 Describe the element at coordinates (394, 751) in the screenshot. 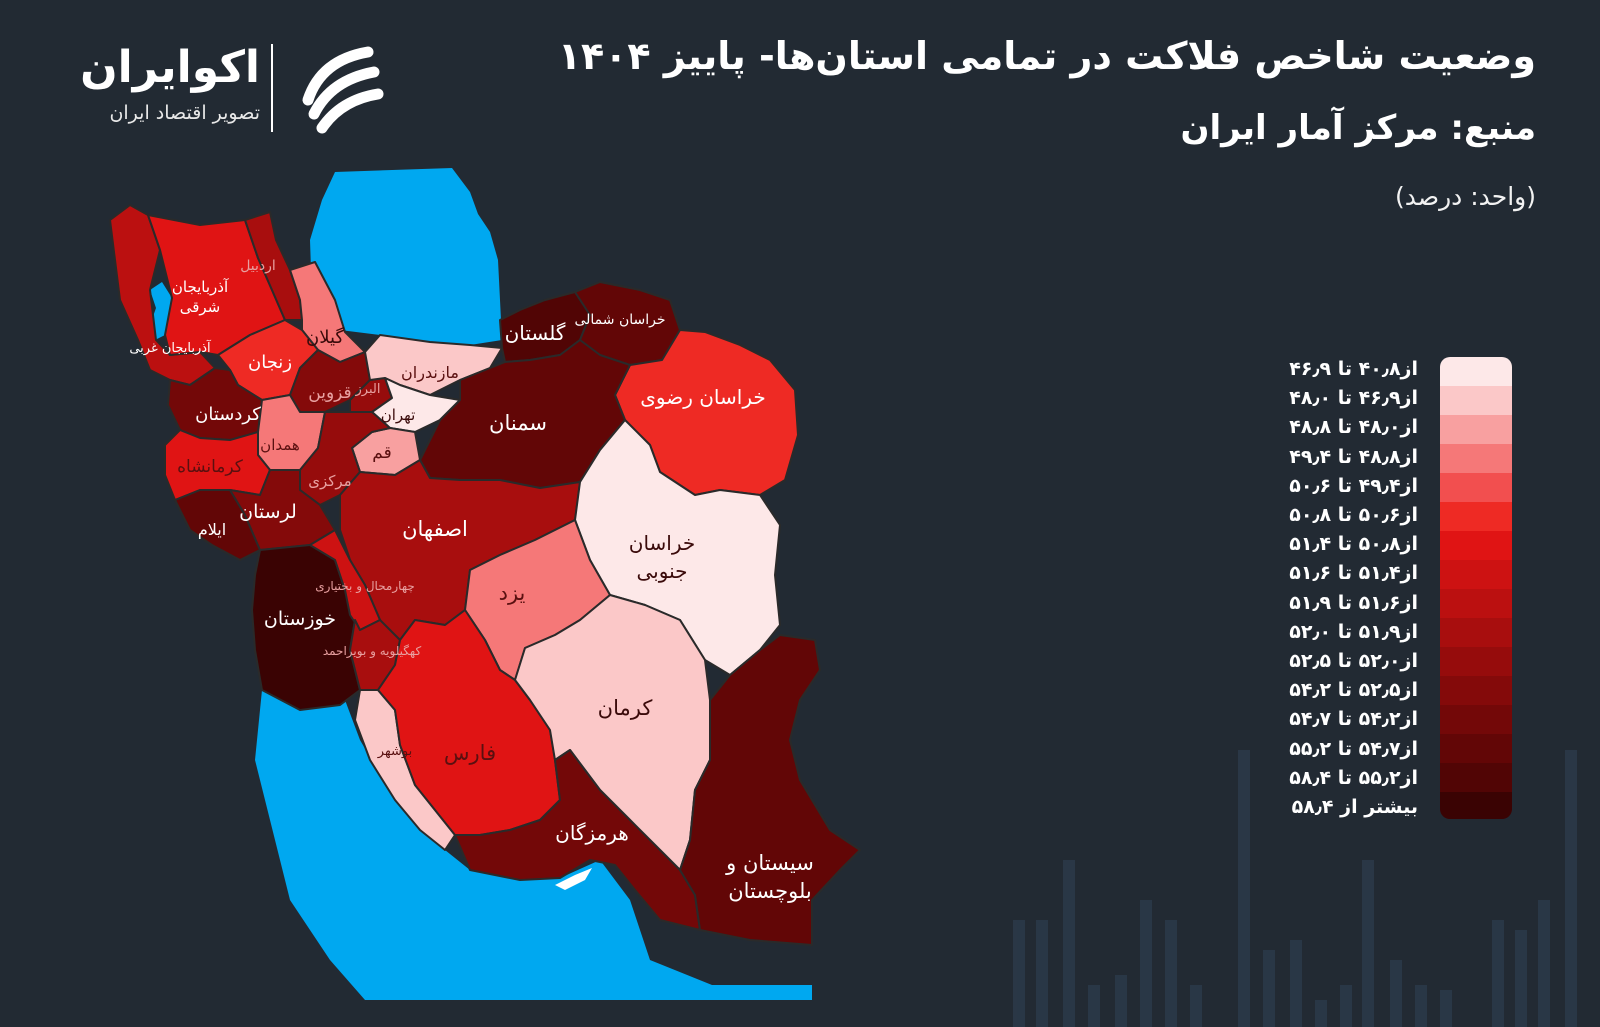

I see `label-bushehr: بوشهر` at that location.